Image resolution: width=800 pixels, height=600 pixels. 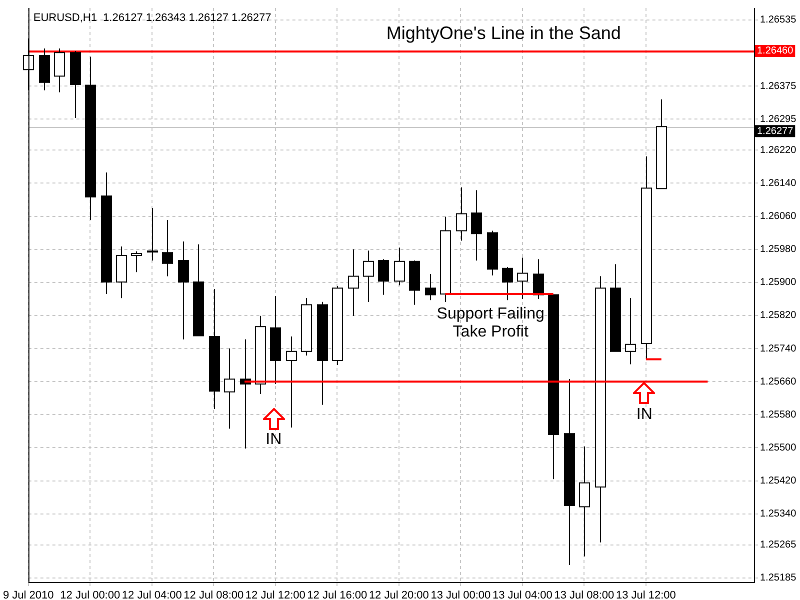 What do you see at coordinates (398, 595) in the screenshot?
I see `x-tick-label: 12 Jul 20:00` at bounding box center [398, 595].